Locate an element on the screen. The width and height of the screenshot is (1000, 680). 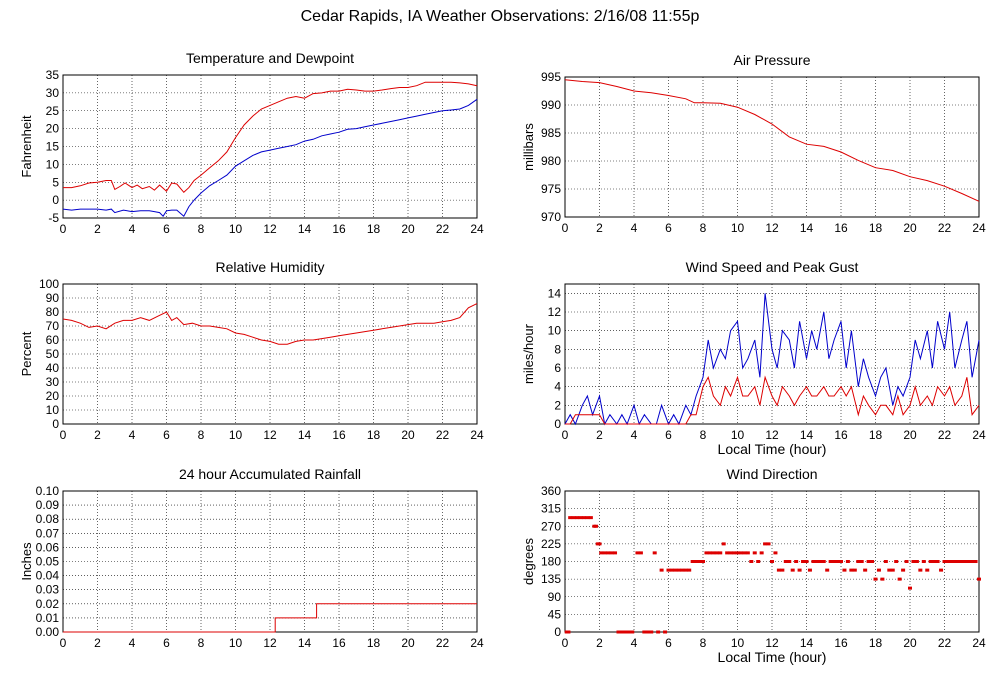
chart-title: Relative Humidity is located at coordinates (270, 267).